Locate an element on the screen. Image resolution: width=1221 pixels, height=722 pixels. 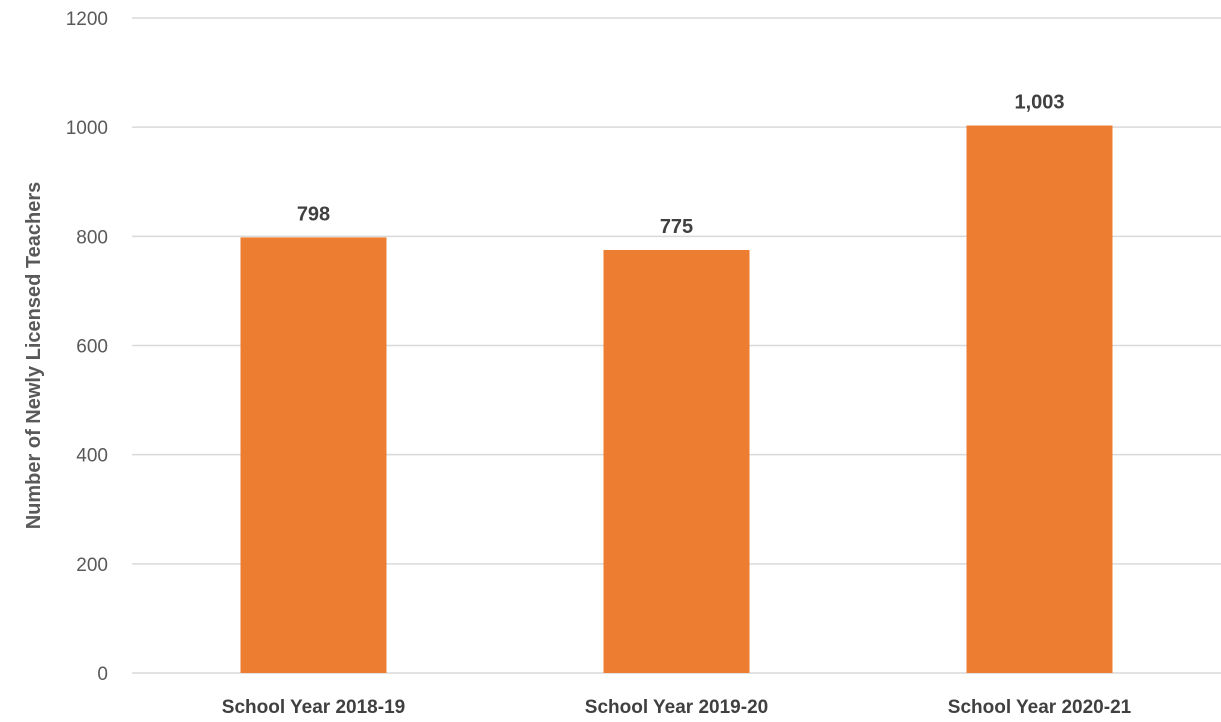
y-tick-label: 1200 is located at coordinates (87, 19).